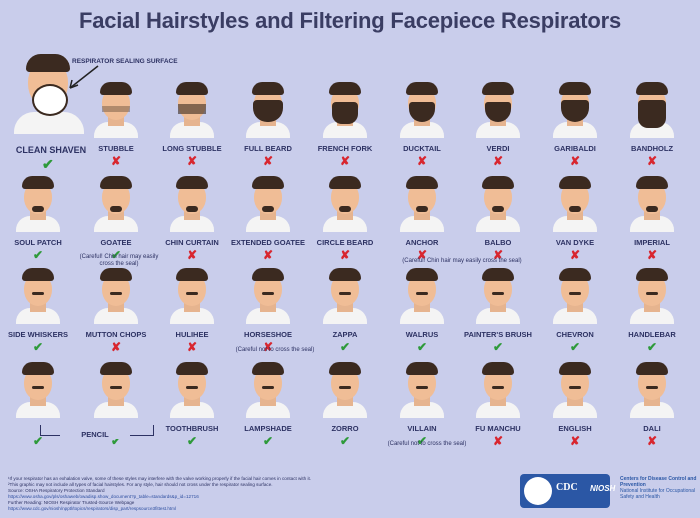 This screenshot has width=700, height=518. What do you see at coordinates (268, 334) in the screenshot?
I see `hairstyle-label: HORSESHOE` at bounding box center [268, 334].